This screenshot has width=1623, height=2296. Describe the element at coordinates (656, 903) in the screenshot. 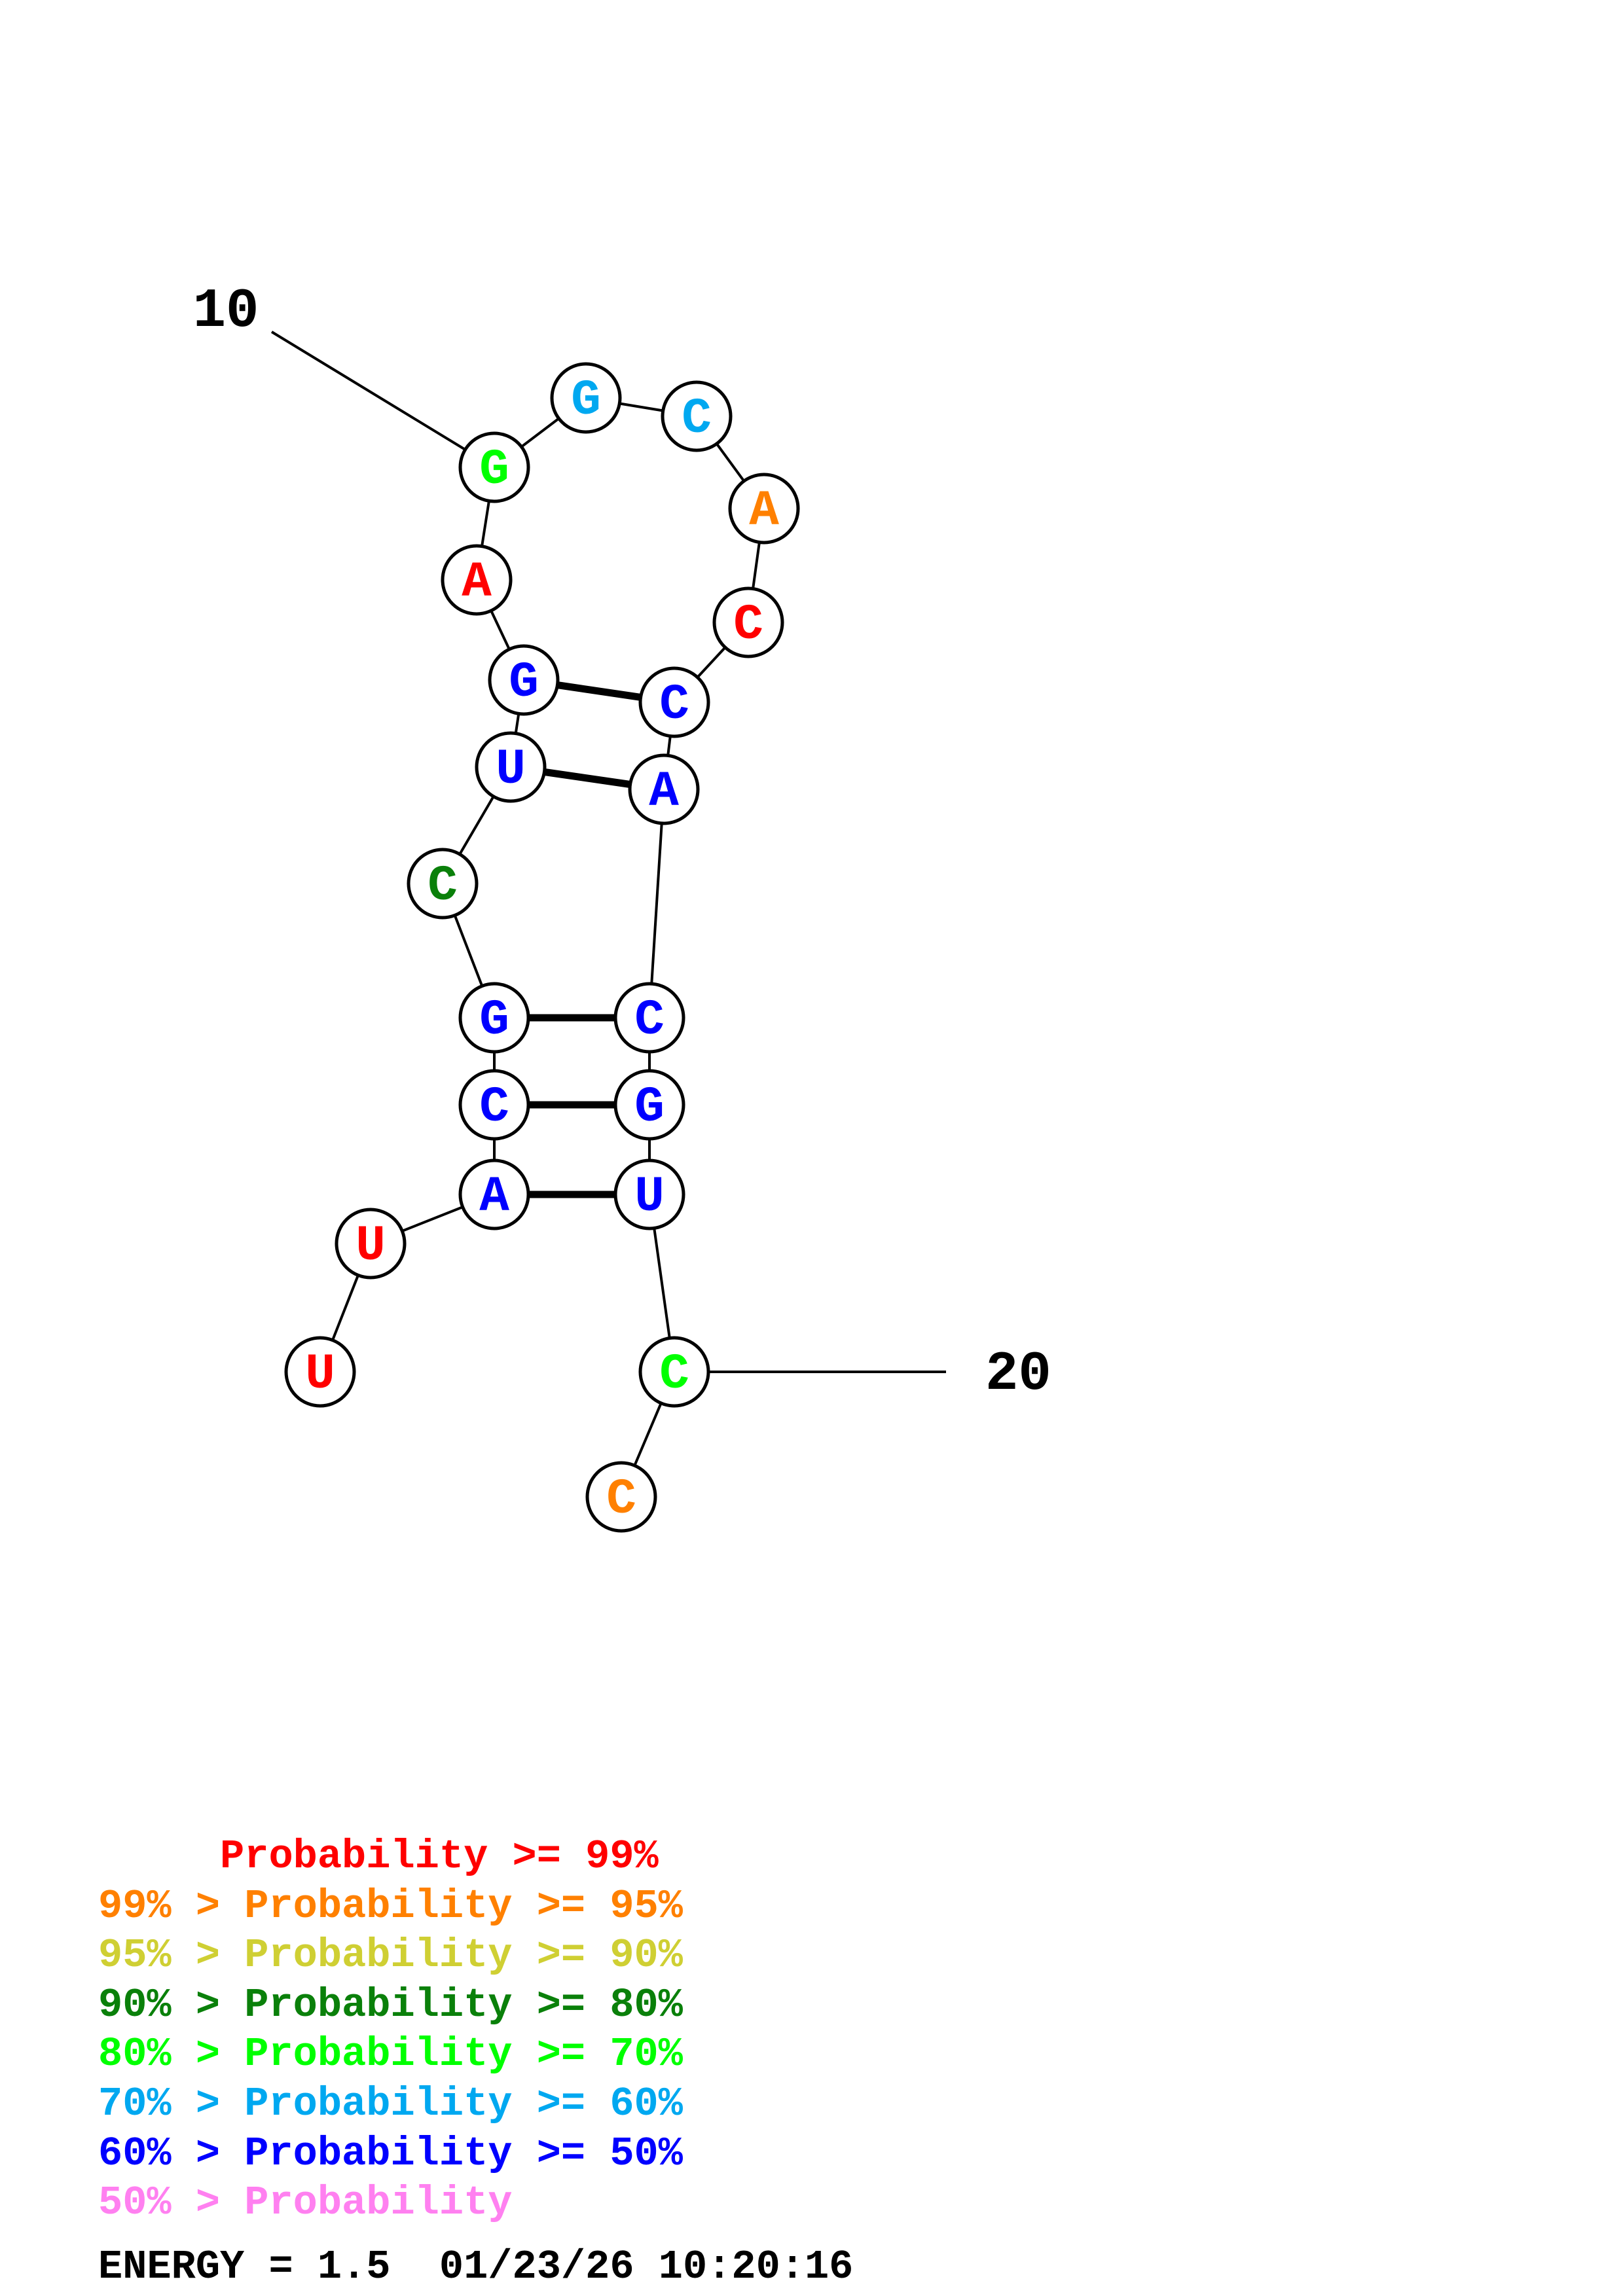

I see `backbone-line` at that location.